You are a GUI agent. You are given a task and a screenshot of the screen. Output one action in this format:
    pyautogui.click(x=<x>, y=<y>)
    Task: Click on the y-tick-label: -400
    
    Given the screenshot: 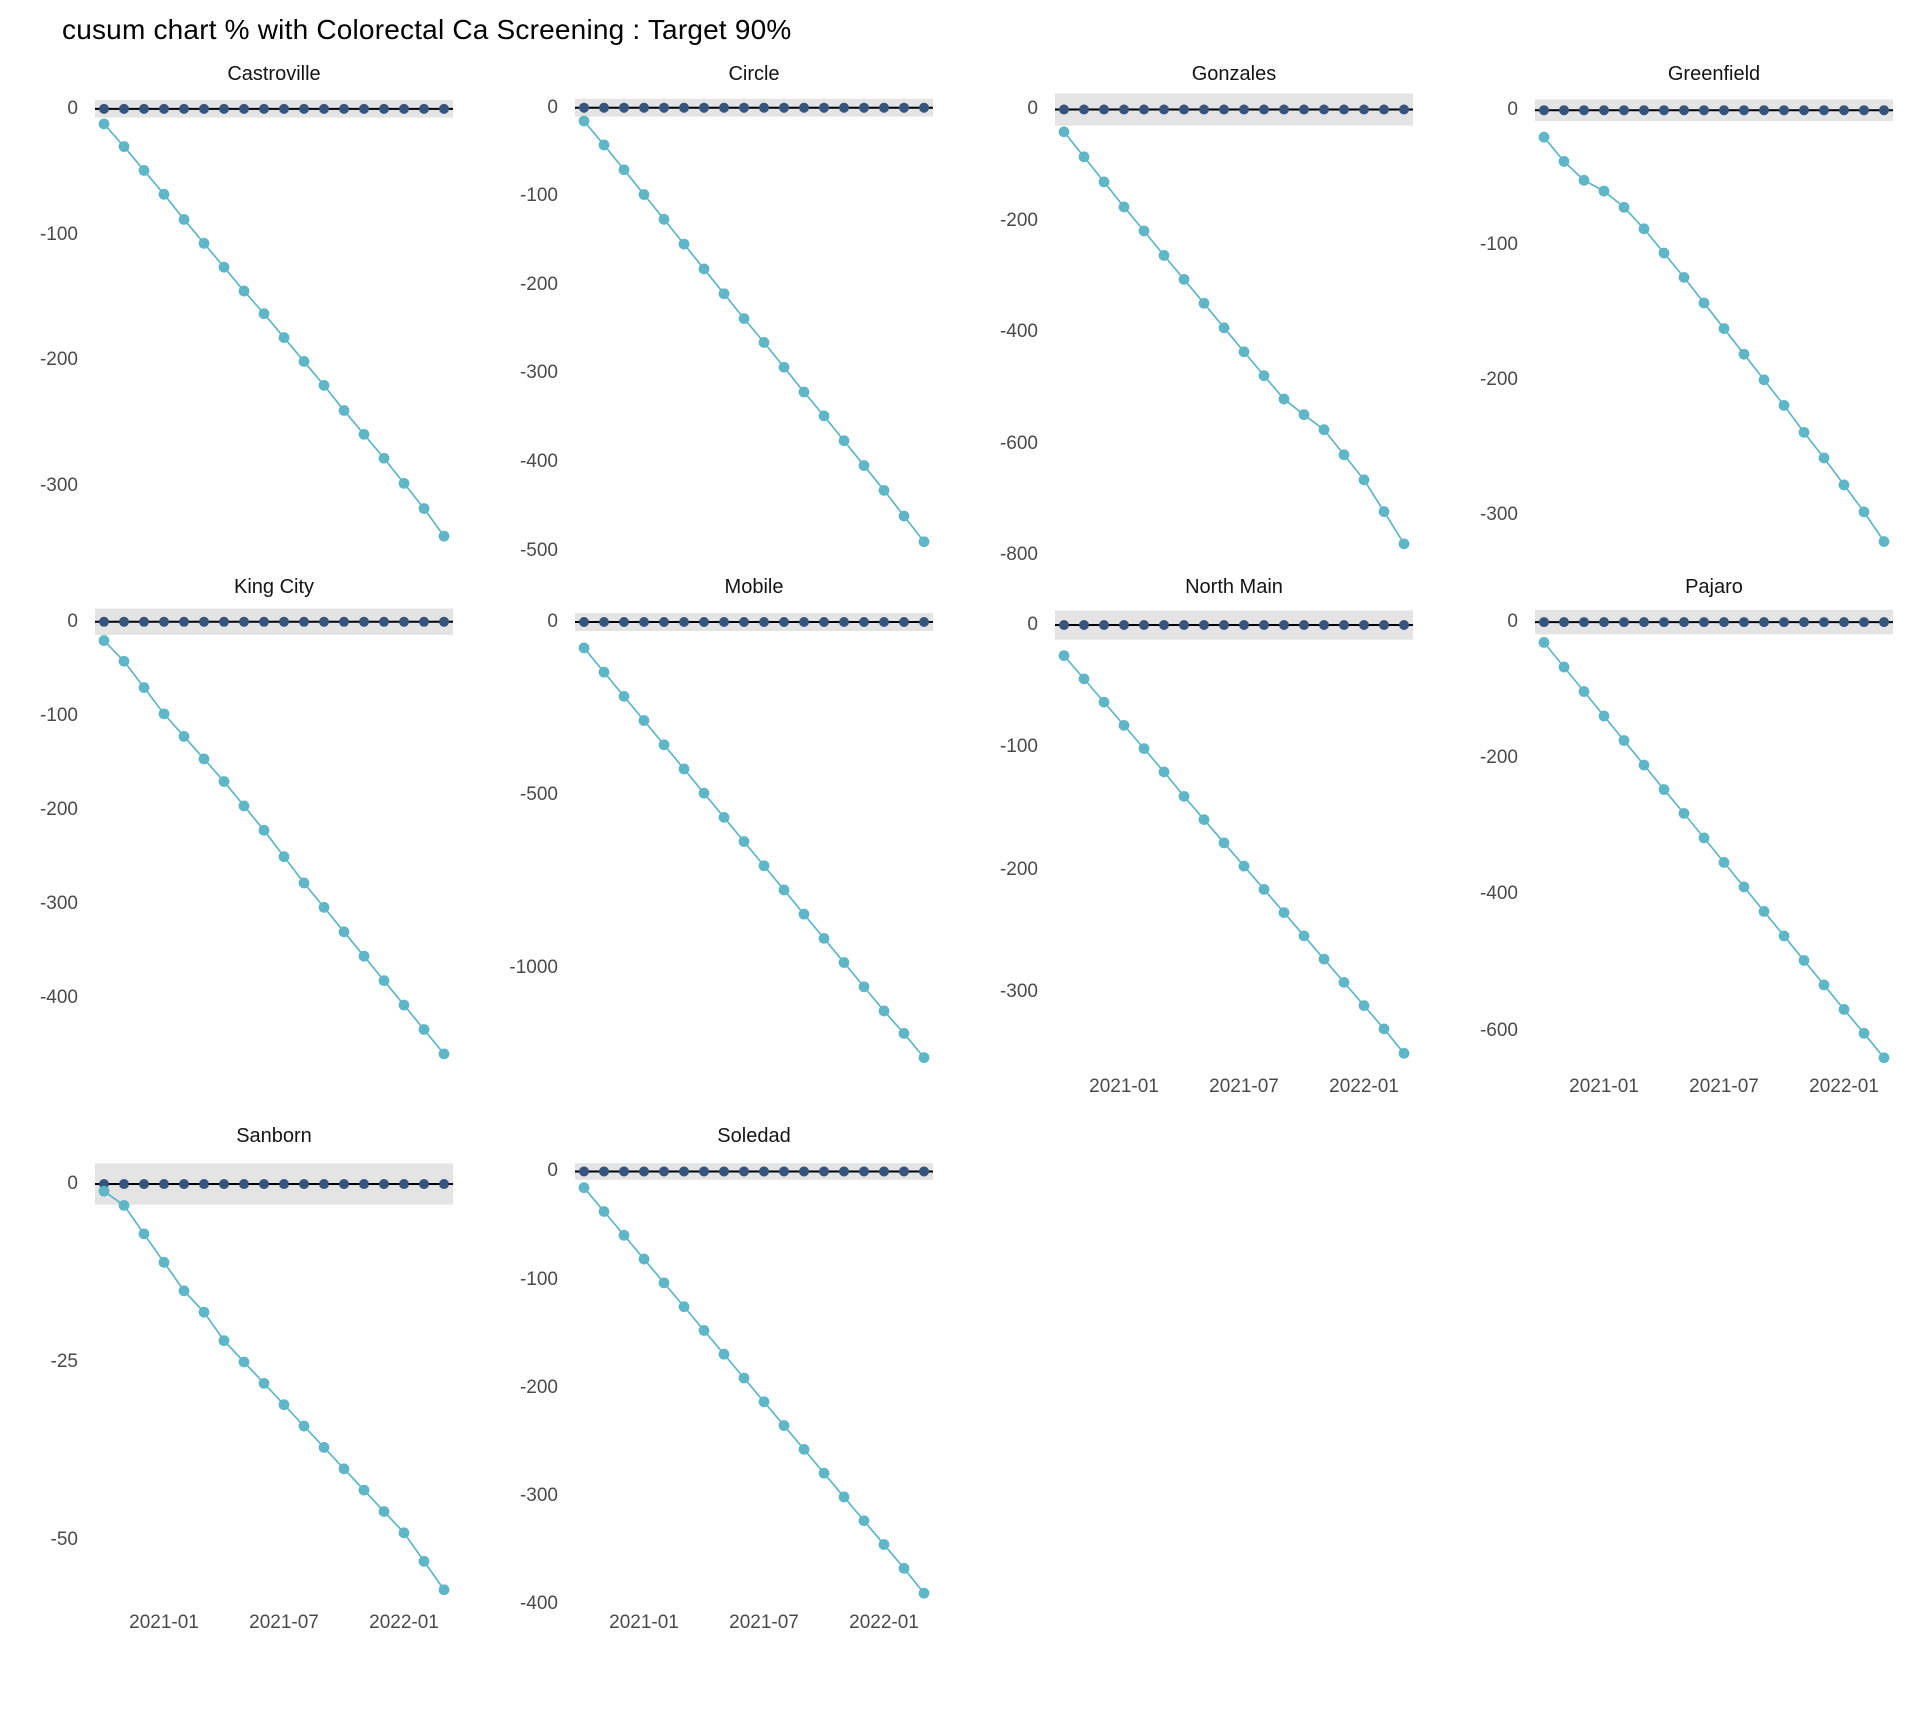 What is the action you would take?
    pyautogui.click(x=1018, y=332)
    